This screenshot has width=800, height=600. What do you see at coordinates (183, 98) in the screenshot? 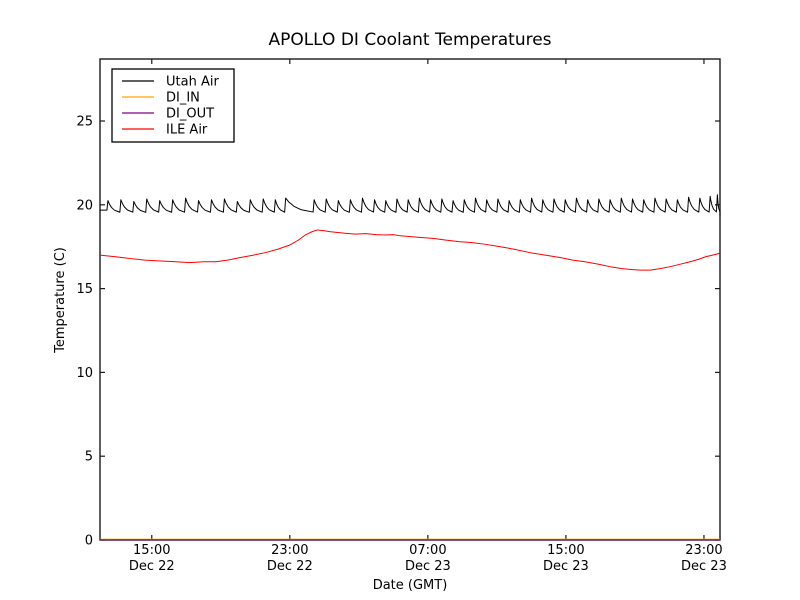
I see `legend-label-di-in: DI_IN` at bounding box center [183, 98].